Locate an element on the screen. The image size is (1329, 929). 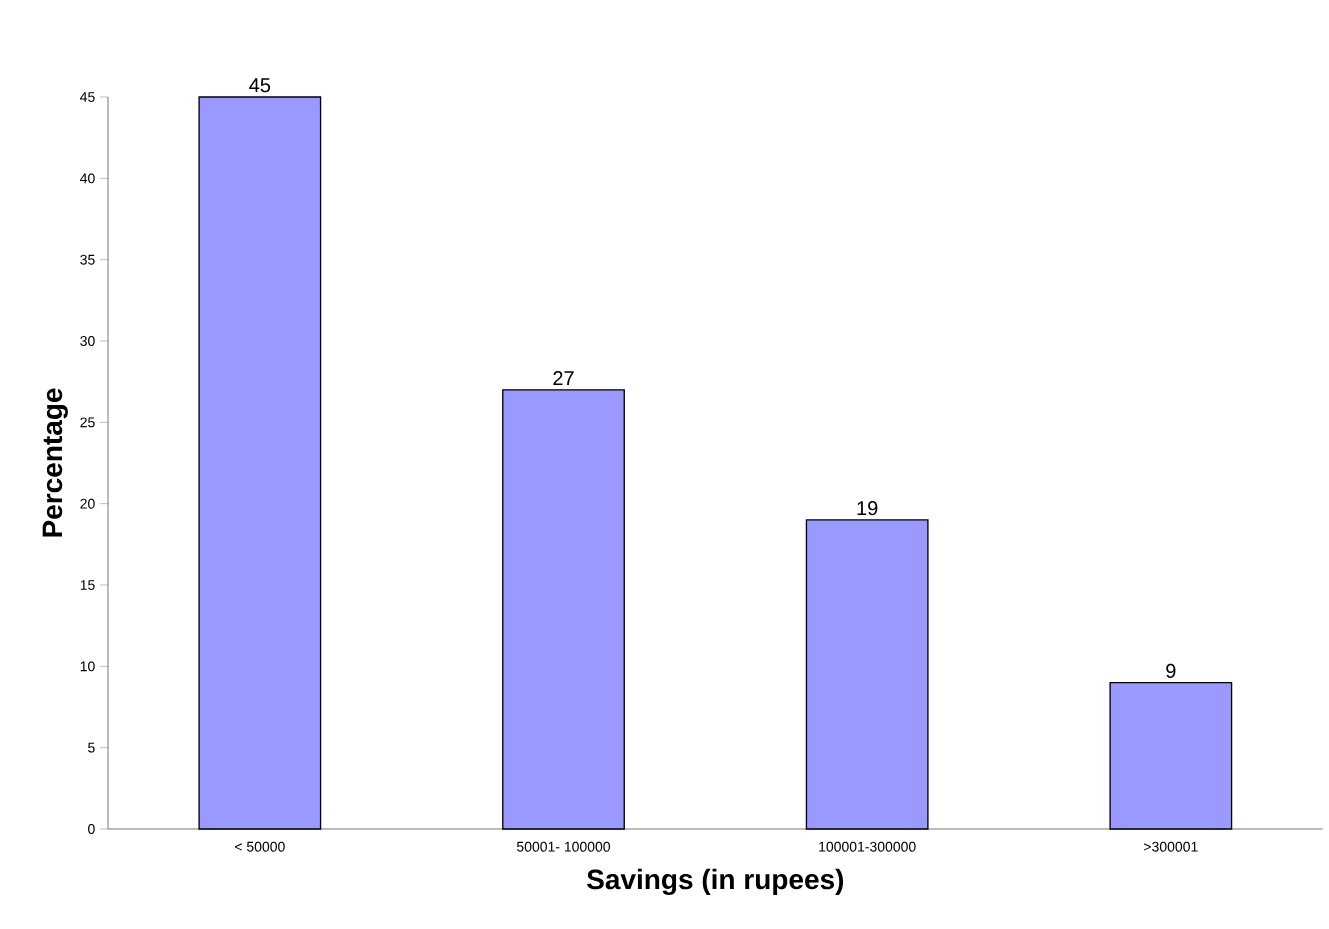
x-tick-label: < 50000 is located at coordinates (260, 846).